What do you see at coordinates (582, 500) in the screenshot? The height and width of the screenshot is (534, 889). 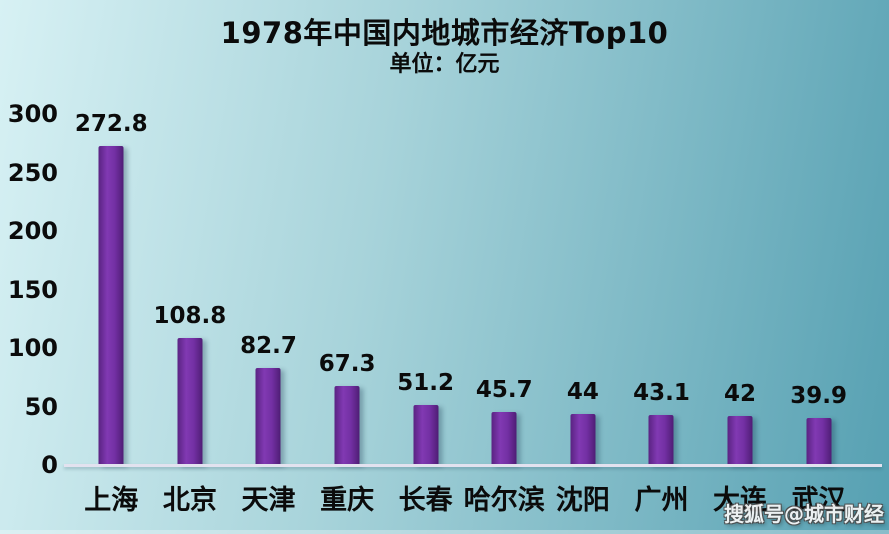 I see `x-axis-label: 沈阳` at bounding box center [582, 500].